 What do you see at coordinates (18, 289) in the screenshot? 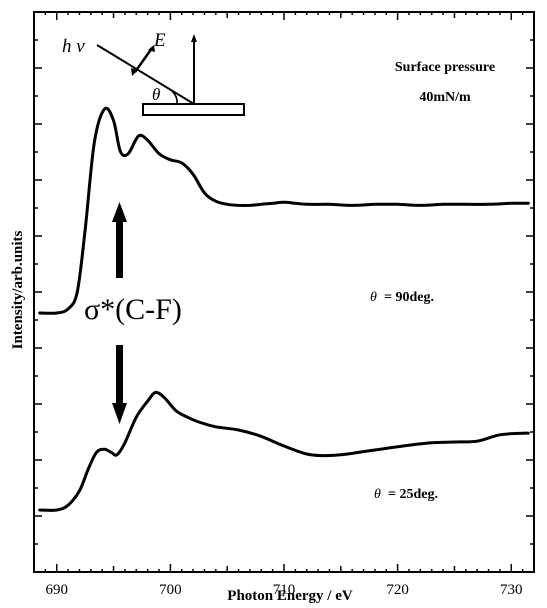
I see `y-axis-label: Intensity/arb.units` at bounding box center [18, 289].